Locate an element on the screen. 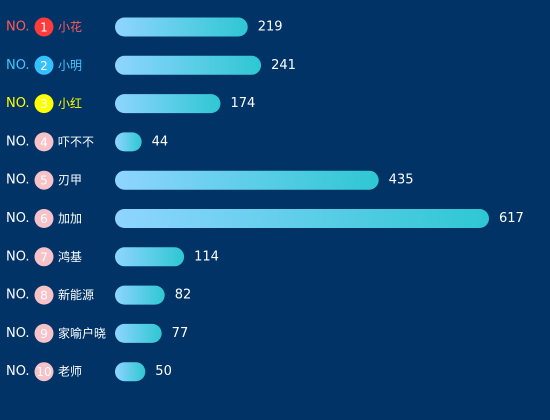 The height and width of the screenshot is (420, 550). rank-number-label: 5 is located at coordinates (44, 181).